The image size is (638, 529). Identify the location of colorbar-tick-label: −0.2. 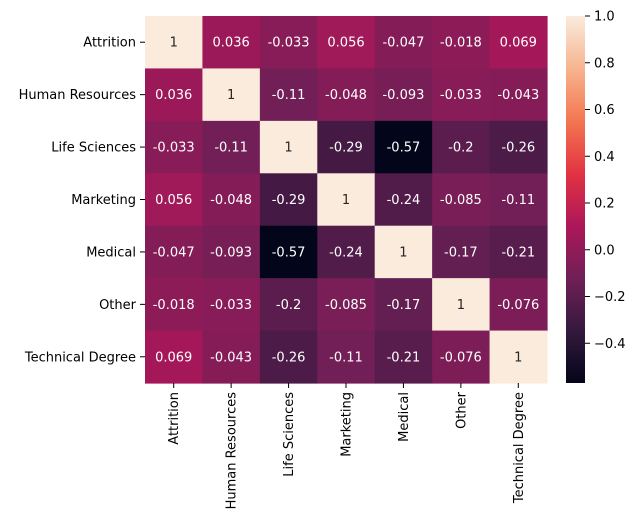
(610, 297).